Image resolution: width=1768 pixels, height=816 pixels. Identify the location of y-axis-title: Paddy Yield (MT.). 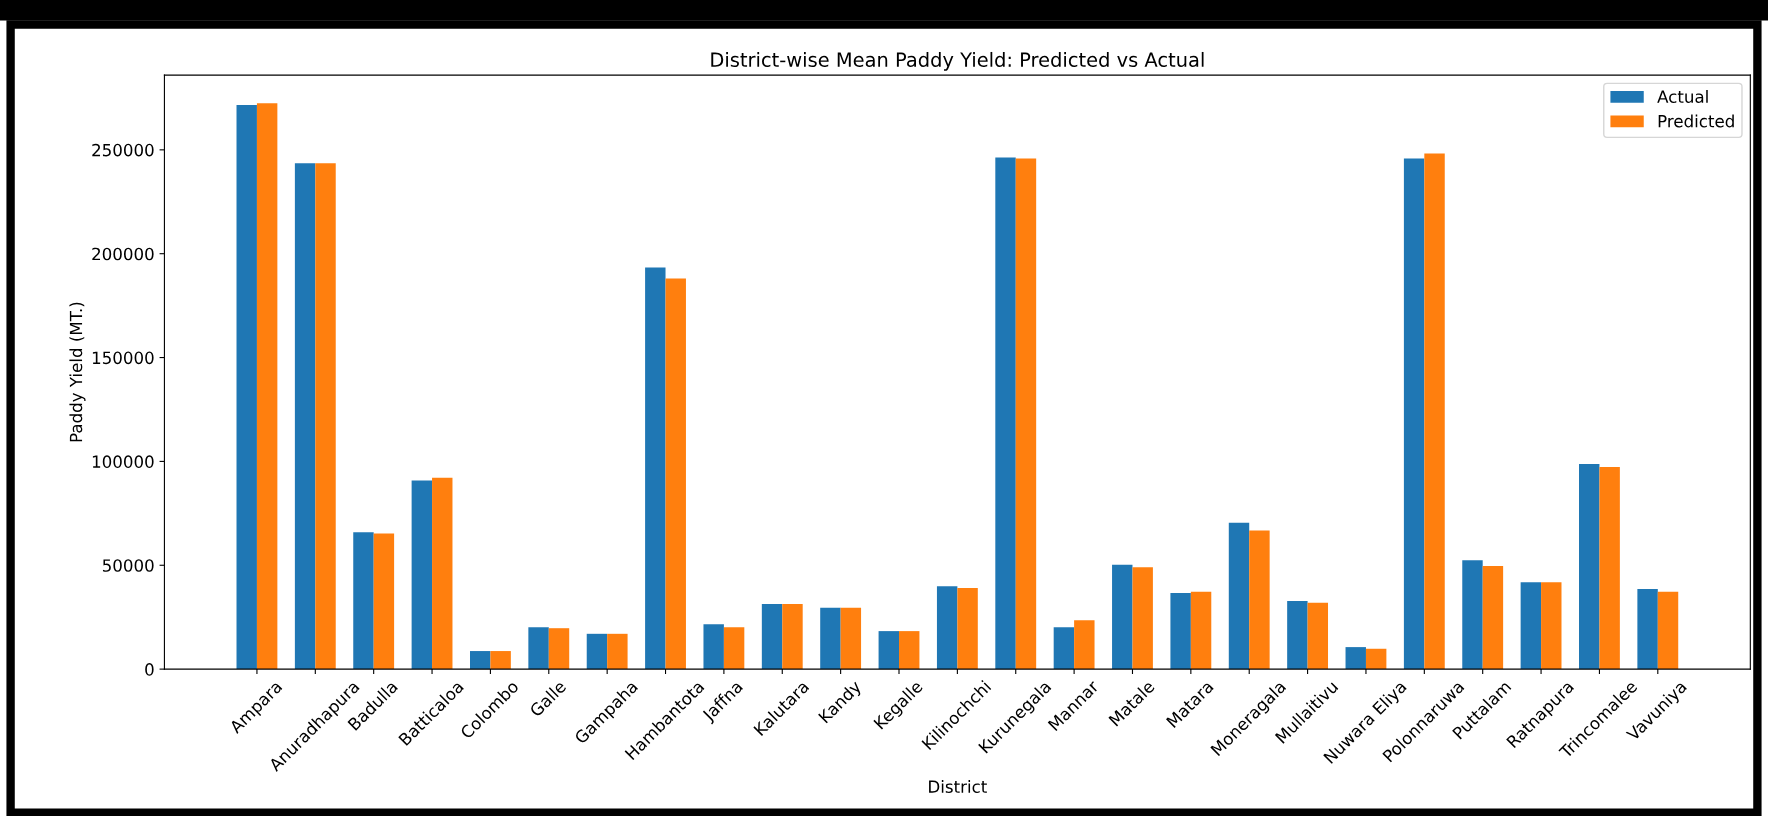
(77, 372).